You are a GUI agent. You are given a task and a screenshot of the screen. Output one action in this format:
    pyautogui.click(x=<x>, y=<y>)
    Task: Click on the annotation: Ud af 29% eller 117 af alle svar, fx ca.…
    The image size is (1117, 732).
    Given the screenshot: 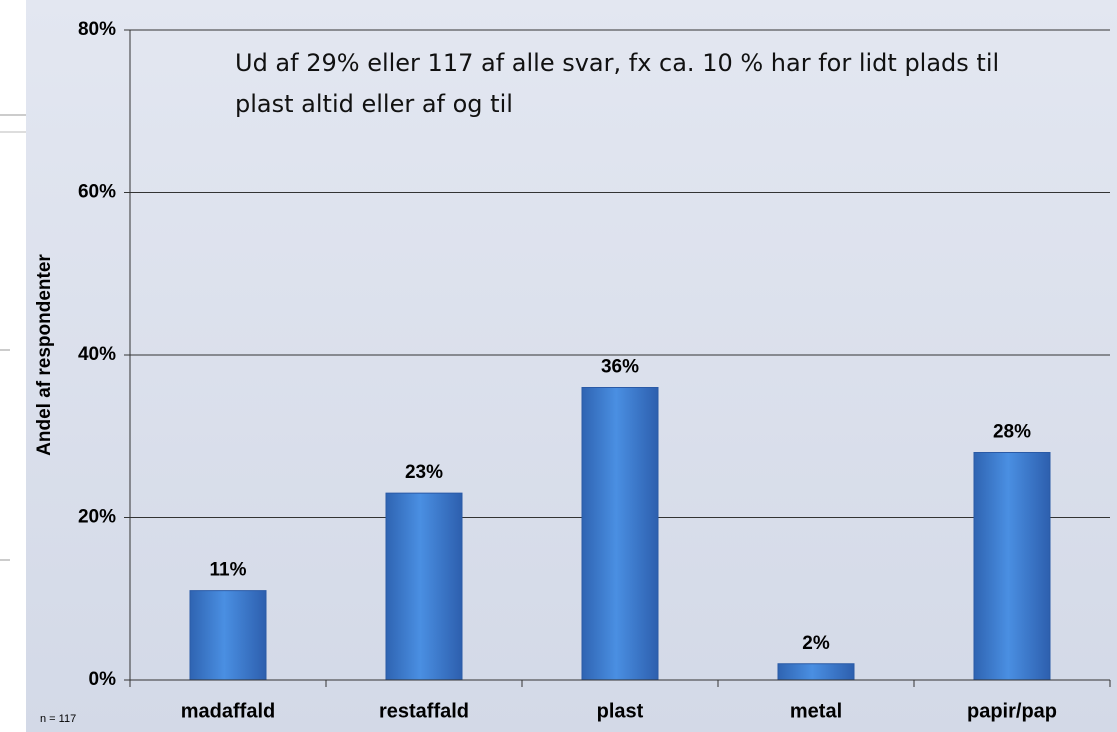 What is the action you would take?
    pyautogui.click(x=617, y=63)
    